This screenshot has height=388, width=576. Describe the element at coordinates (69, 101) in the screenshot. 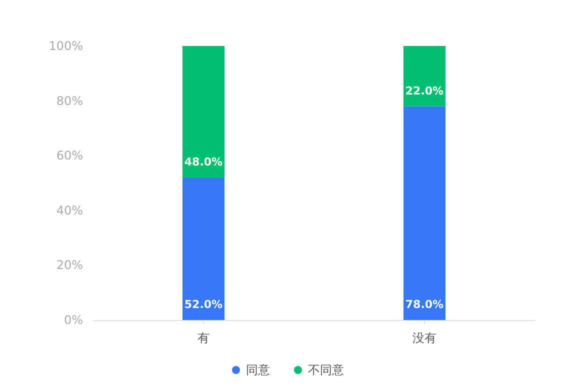

I see `y-tick-label: 80%` at that location.